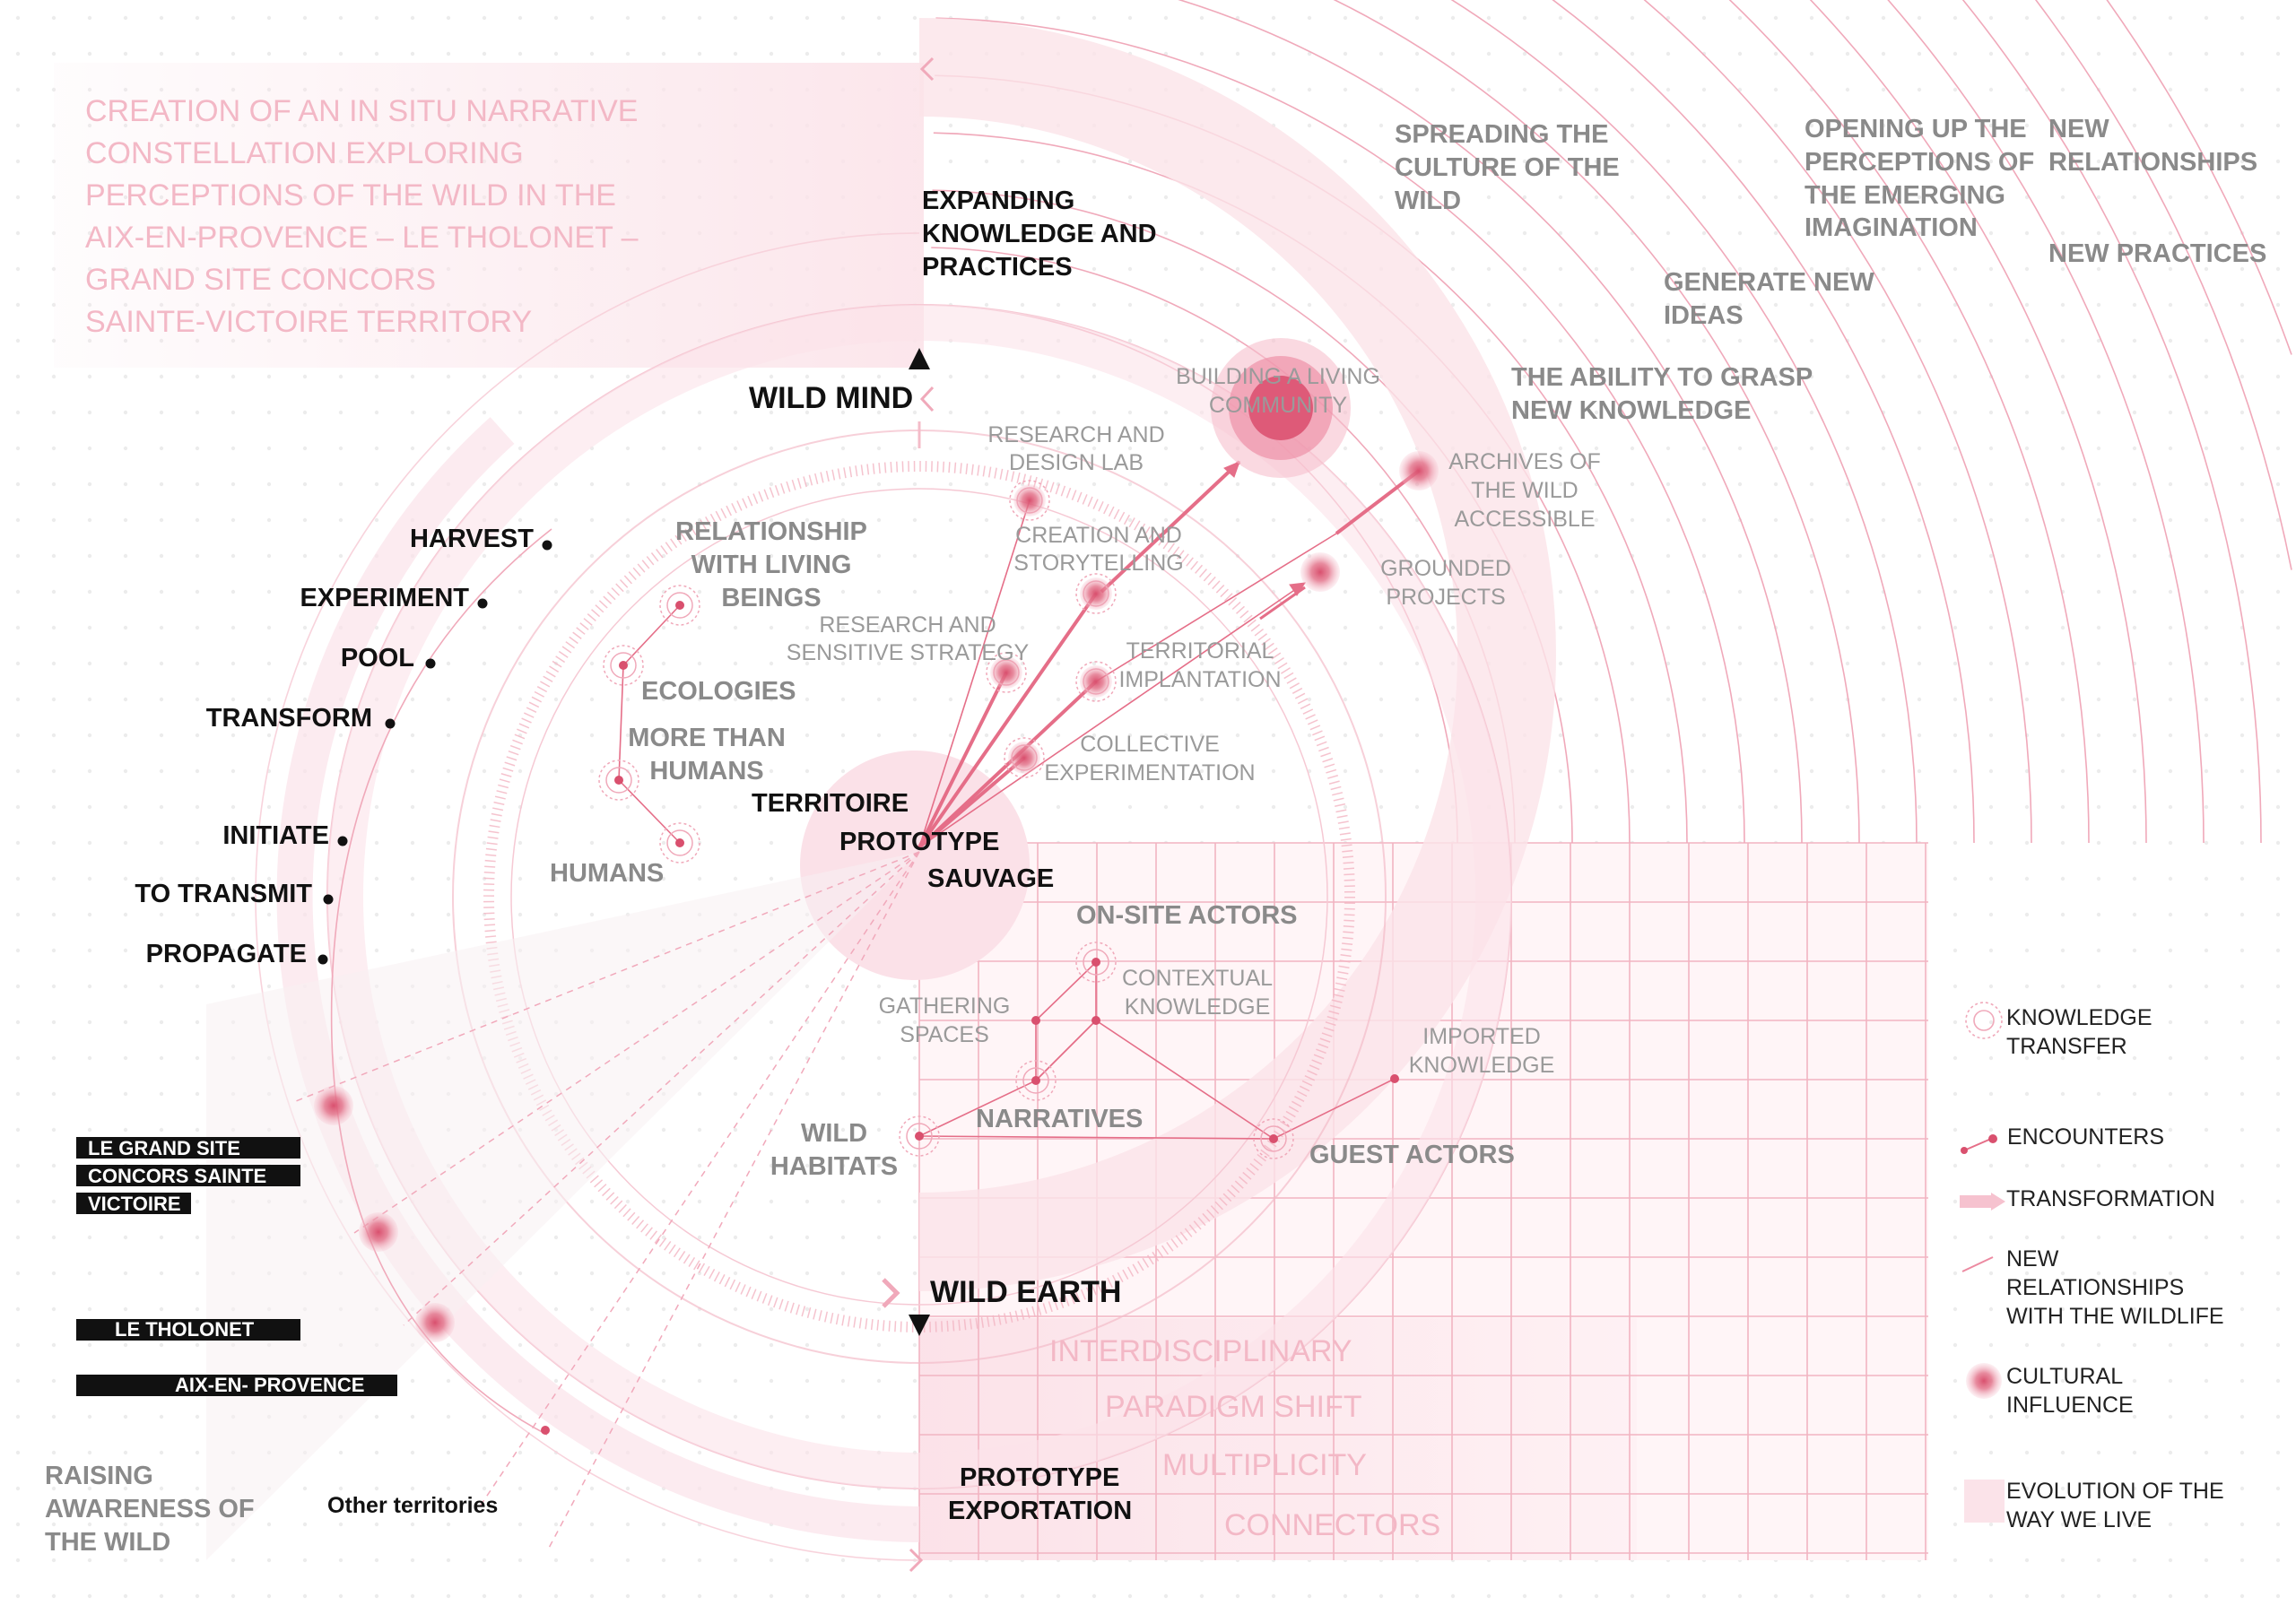 This screenshot has width=2296, height=1623. I want to click on svg-text: TRANSFER, so click(2066, 1046).